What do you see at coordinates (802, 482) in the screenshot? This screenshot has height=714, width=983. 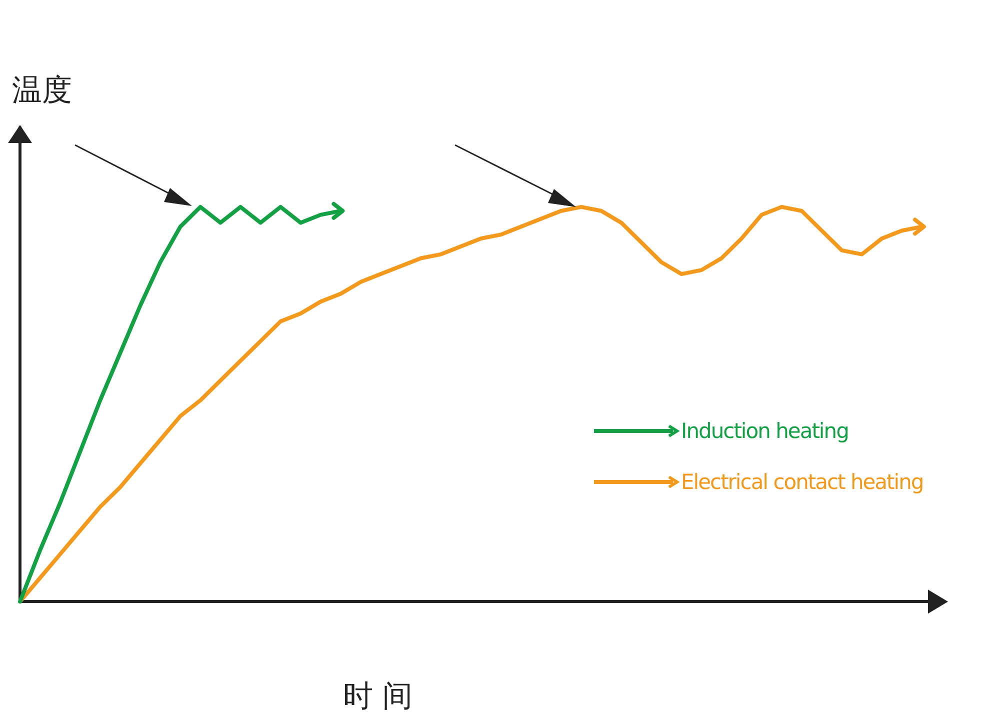 I see `legend-label: Electrical contact heating` at bounding box center [802, 482].